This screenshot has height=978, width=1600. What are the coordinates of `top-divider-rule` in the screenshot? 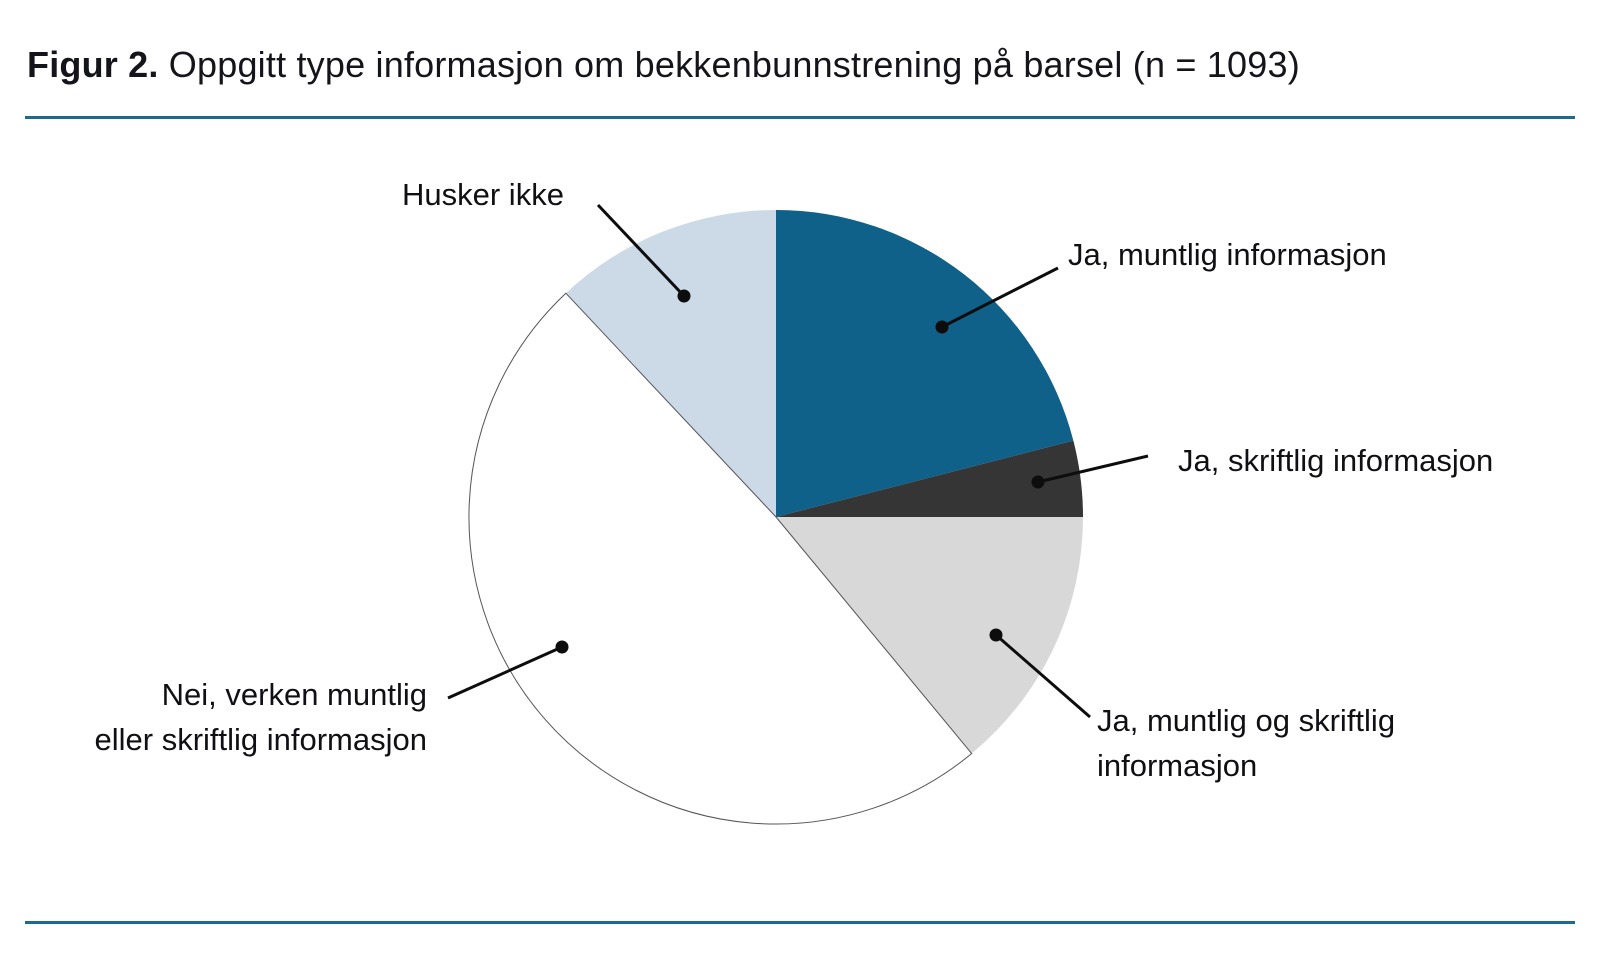 It's located at (800, 117).